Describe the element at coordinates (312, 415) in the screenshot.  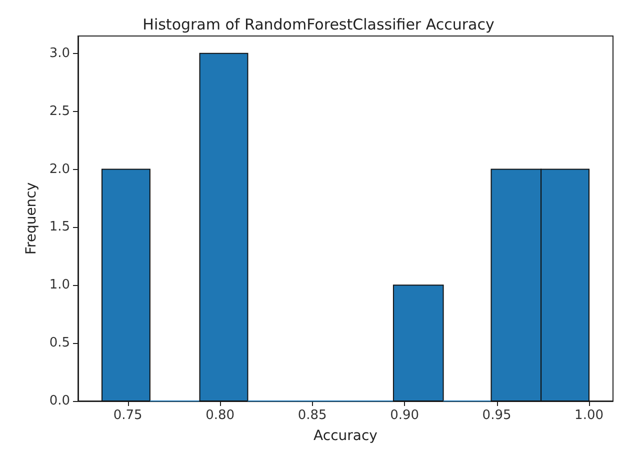
I see `x-tick-label: 0.85` at that location.